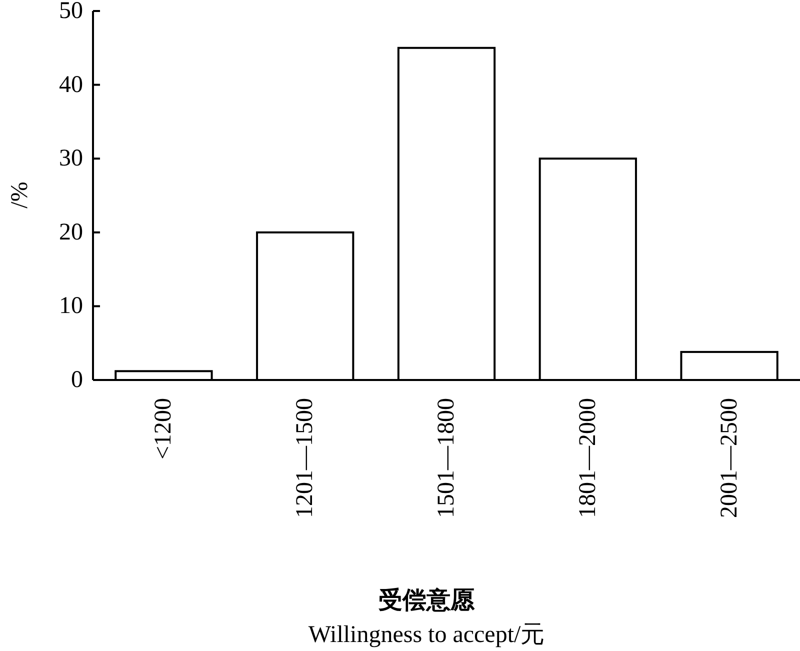  What do you see at coordinates (447, 458) in the screenshot?
I see `x-tick-label: 1501—1800` at bounding box center [447, 458].